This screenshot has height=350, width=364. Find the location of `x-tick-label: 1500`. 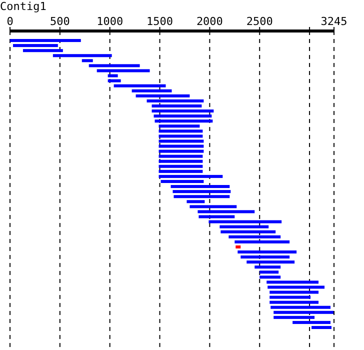

x-tick-label: 1500 is located at coordinates (160, 21).